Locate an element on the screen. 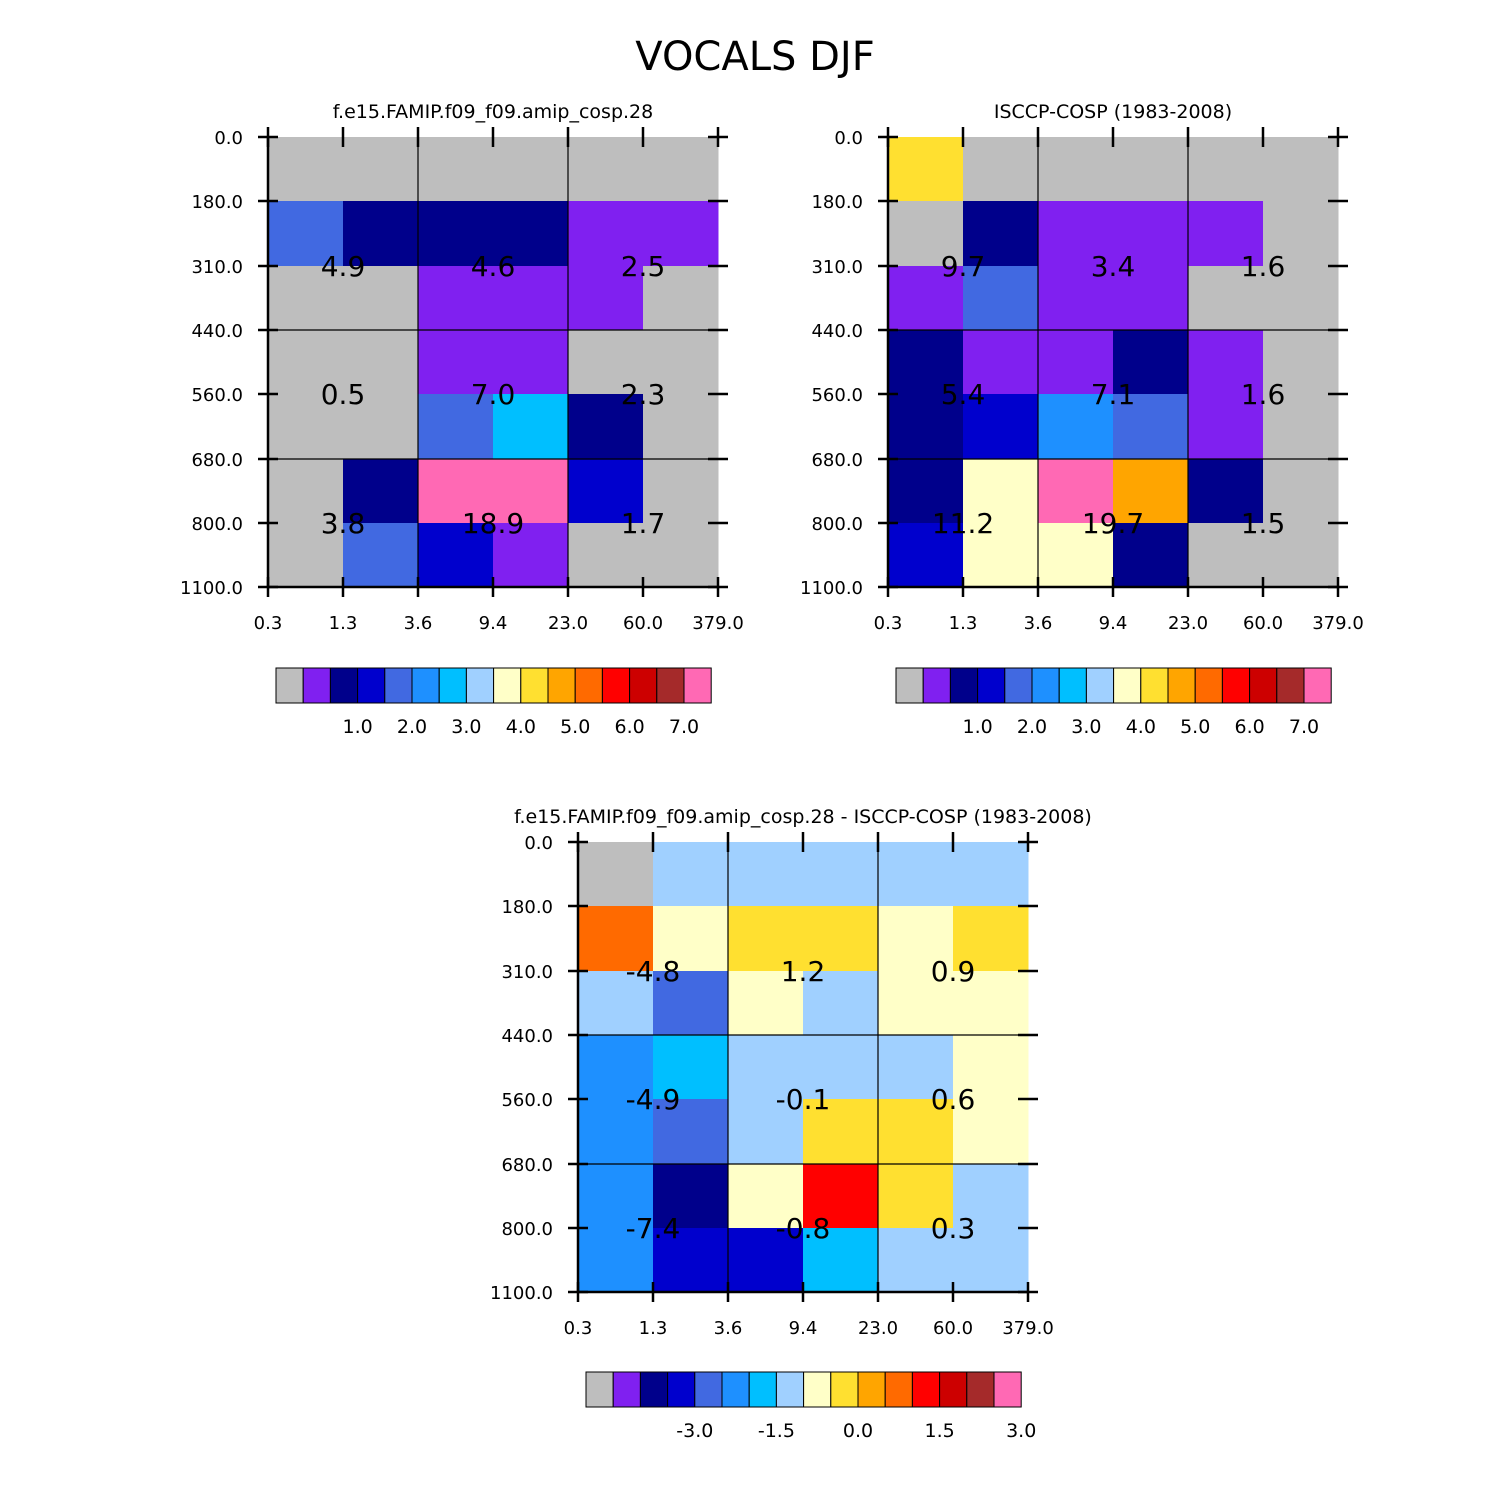  block-value-label: 5.4 is located at coordinates (963, 394).